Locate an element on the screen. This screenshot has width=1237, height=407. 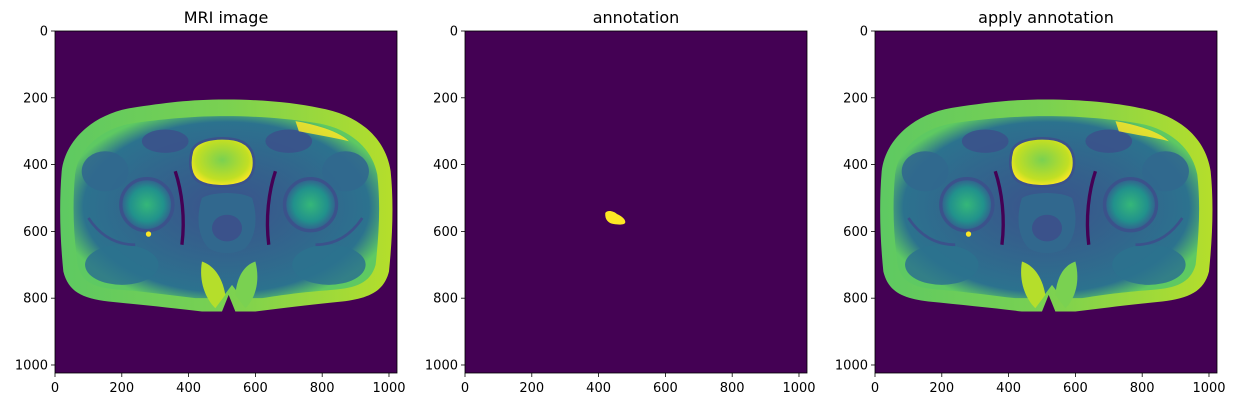
annotation-region is located at coordinates (615, 217).